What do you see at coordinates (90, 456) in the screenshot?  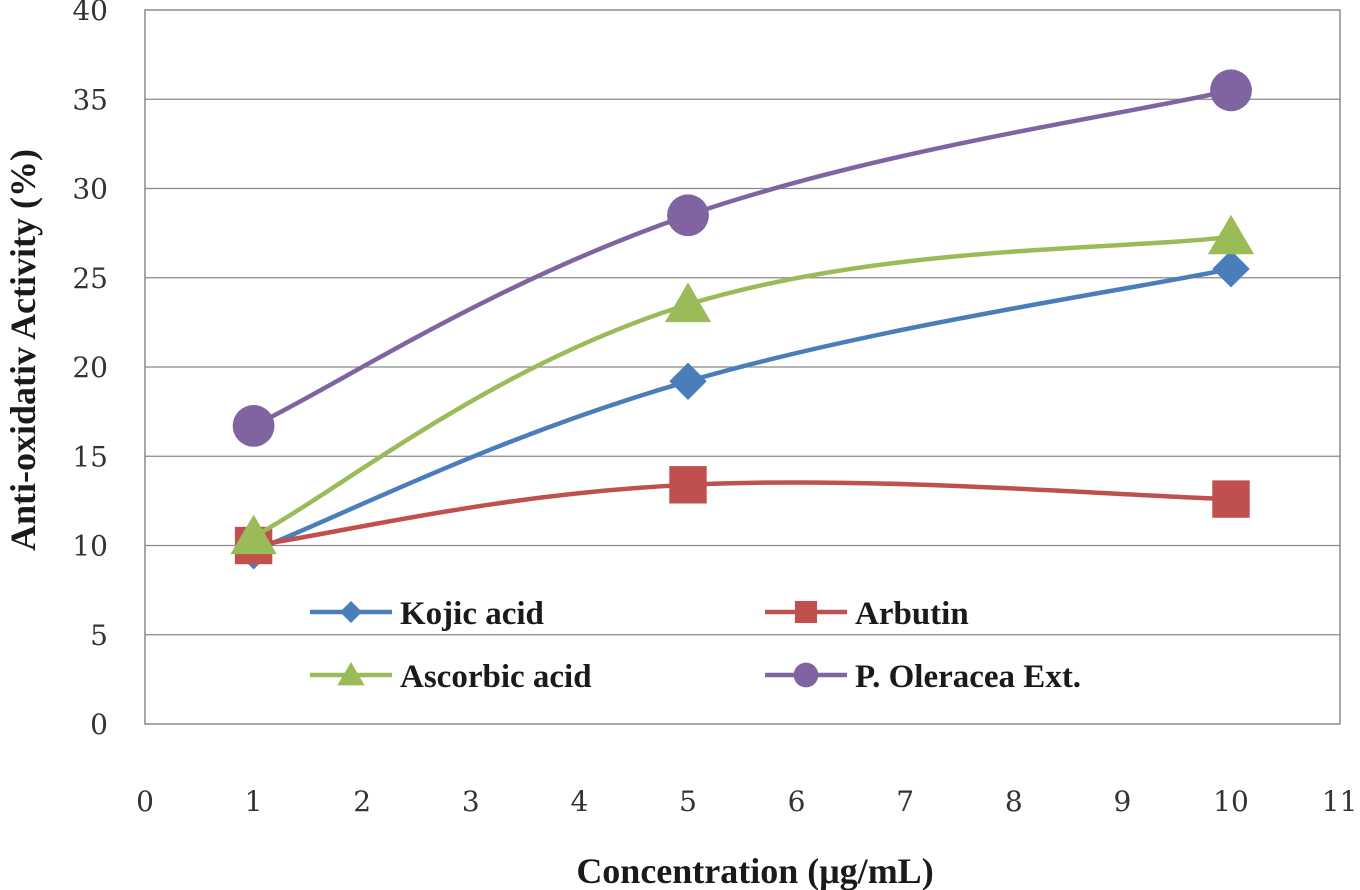 I see `y-tick-label: 15` at bounding box center [90, 456].